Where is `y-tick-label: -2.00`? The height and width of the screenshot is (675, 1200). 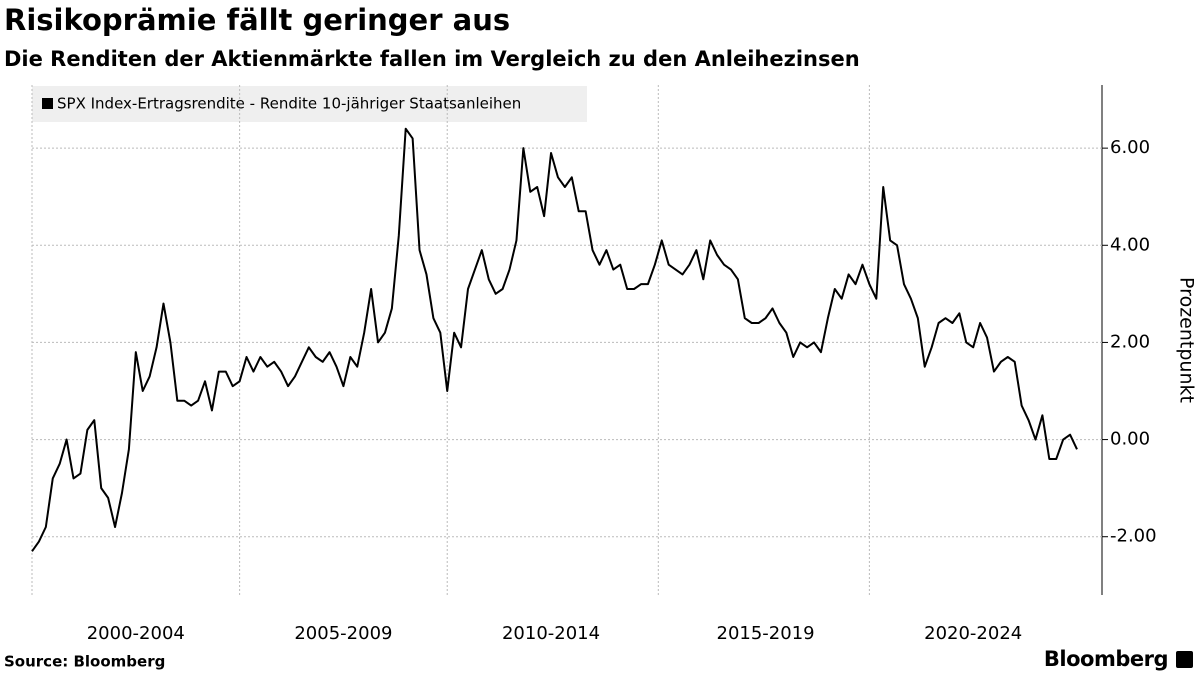 y-tick-label: -2.00 is located at coordinates (1133, 536).